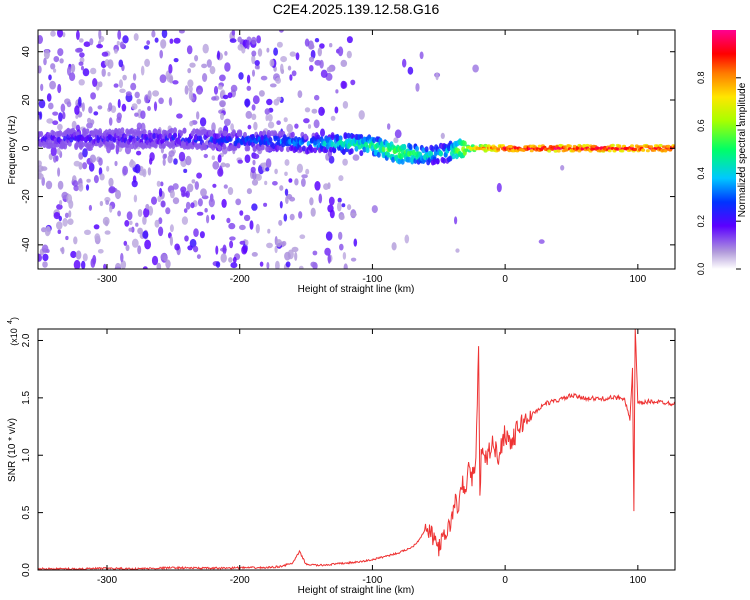 The image size is (750, 600). What do you see at coordinates (26, 397) in the screenshot?
I see `y-tick-label: 1.5` at bounding box center [26, 397].